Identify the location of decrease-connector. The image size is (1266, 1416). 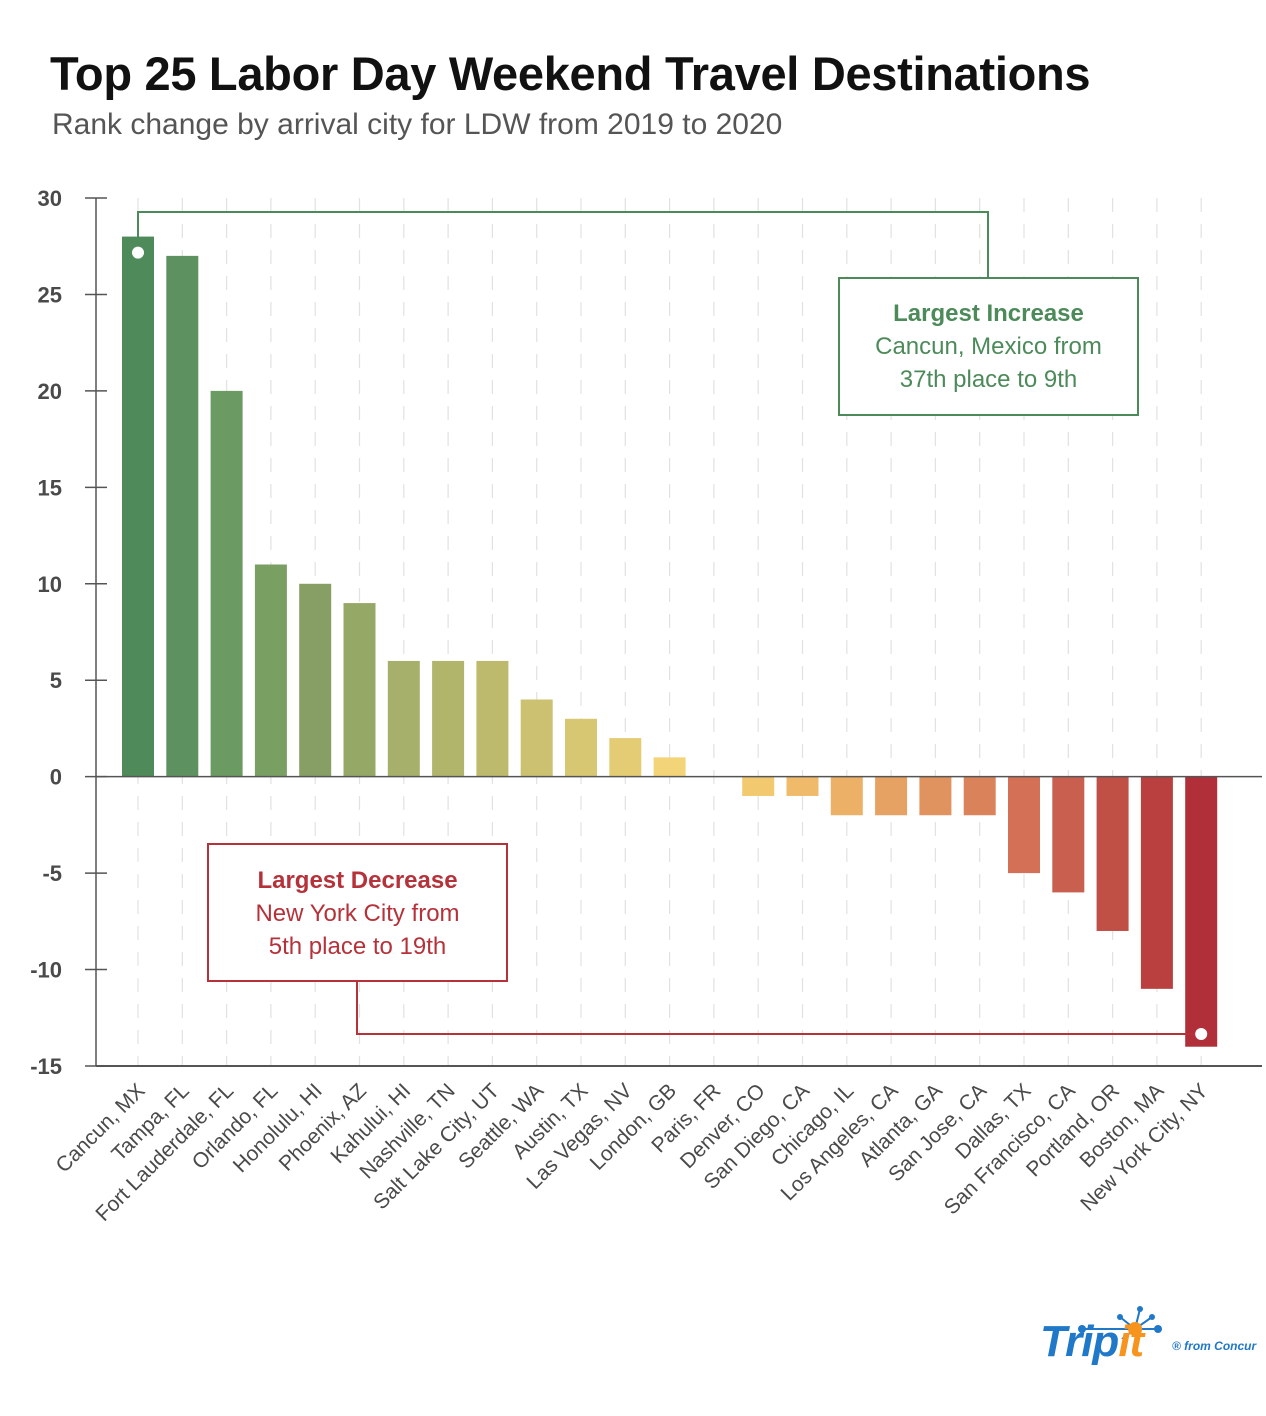
(779, 1008).